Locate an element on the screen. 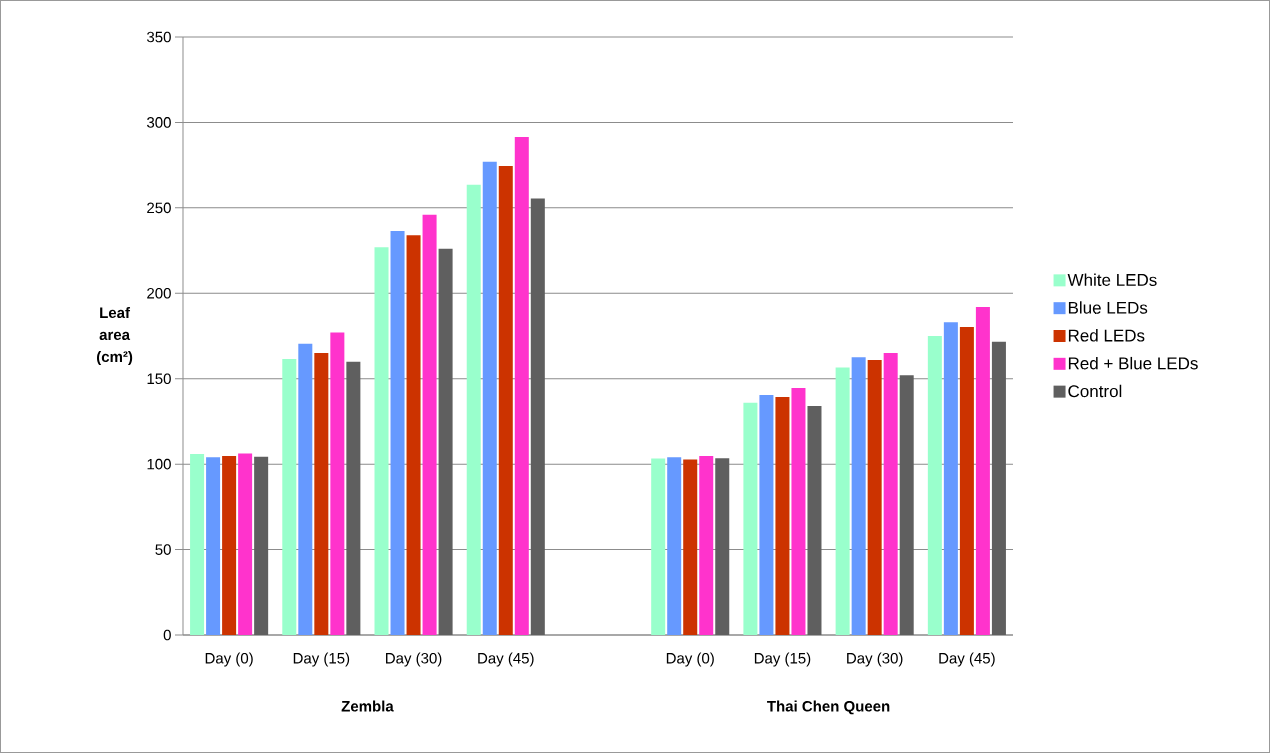  y-tick-label: 300 is located at coordinates (159, 122).